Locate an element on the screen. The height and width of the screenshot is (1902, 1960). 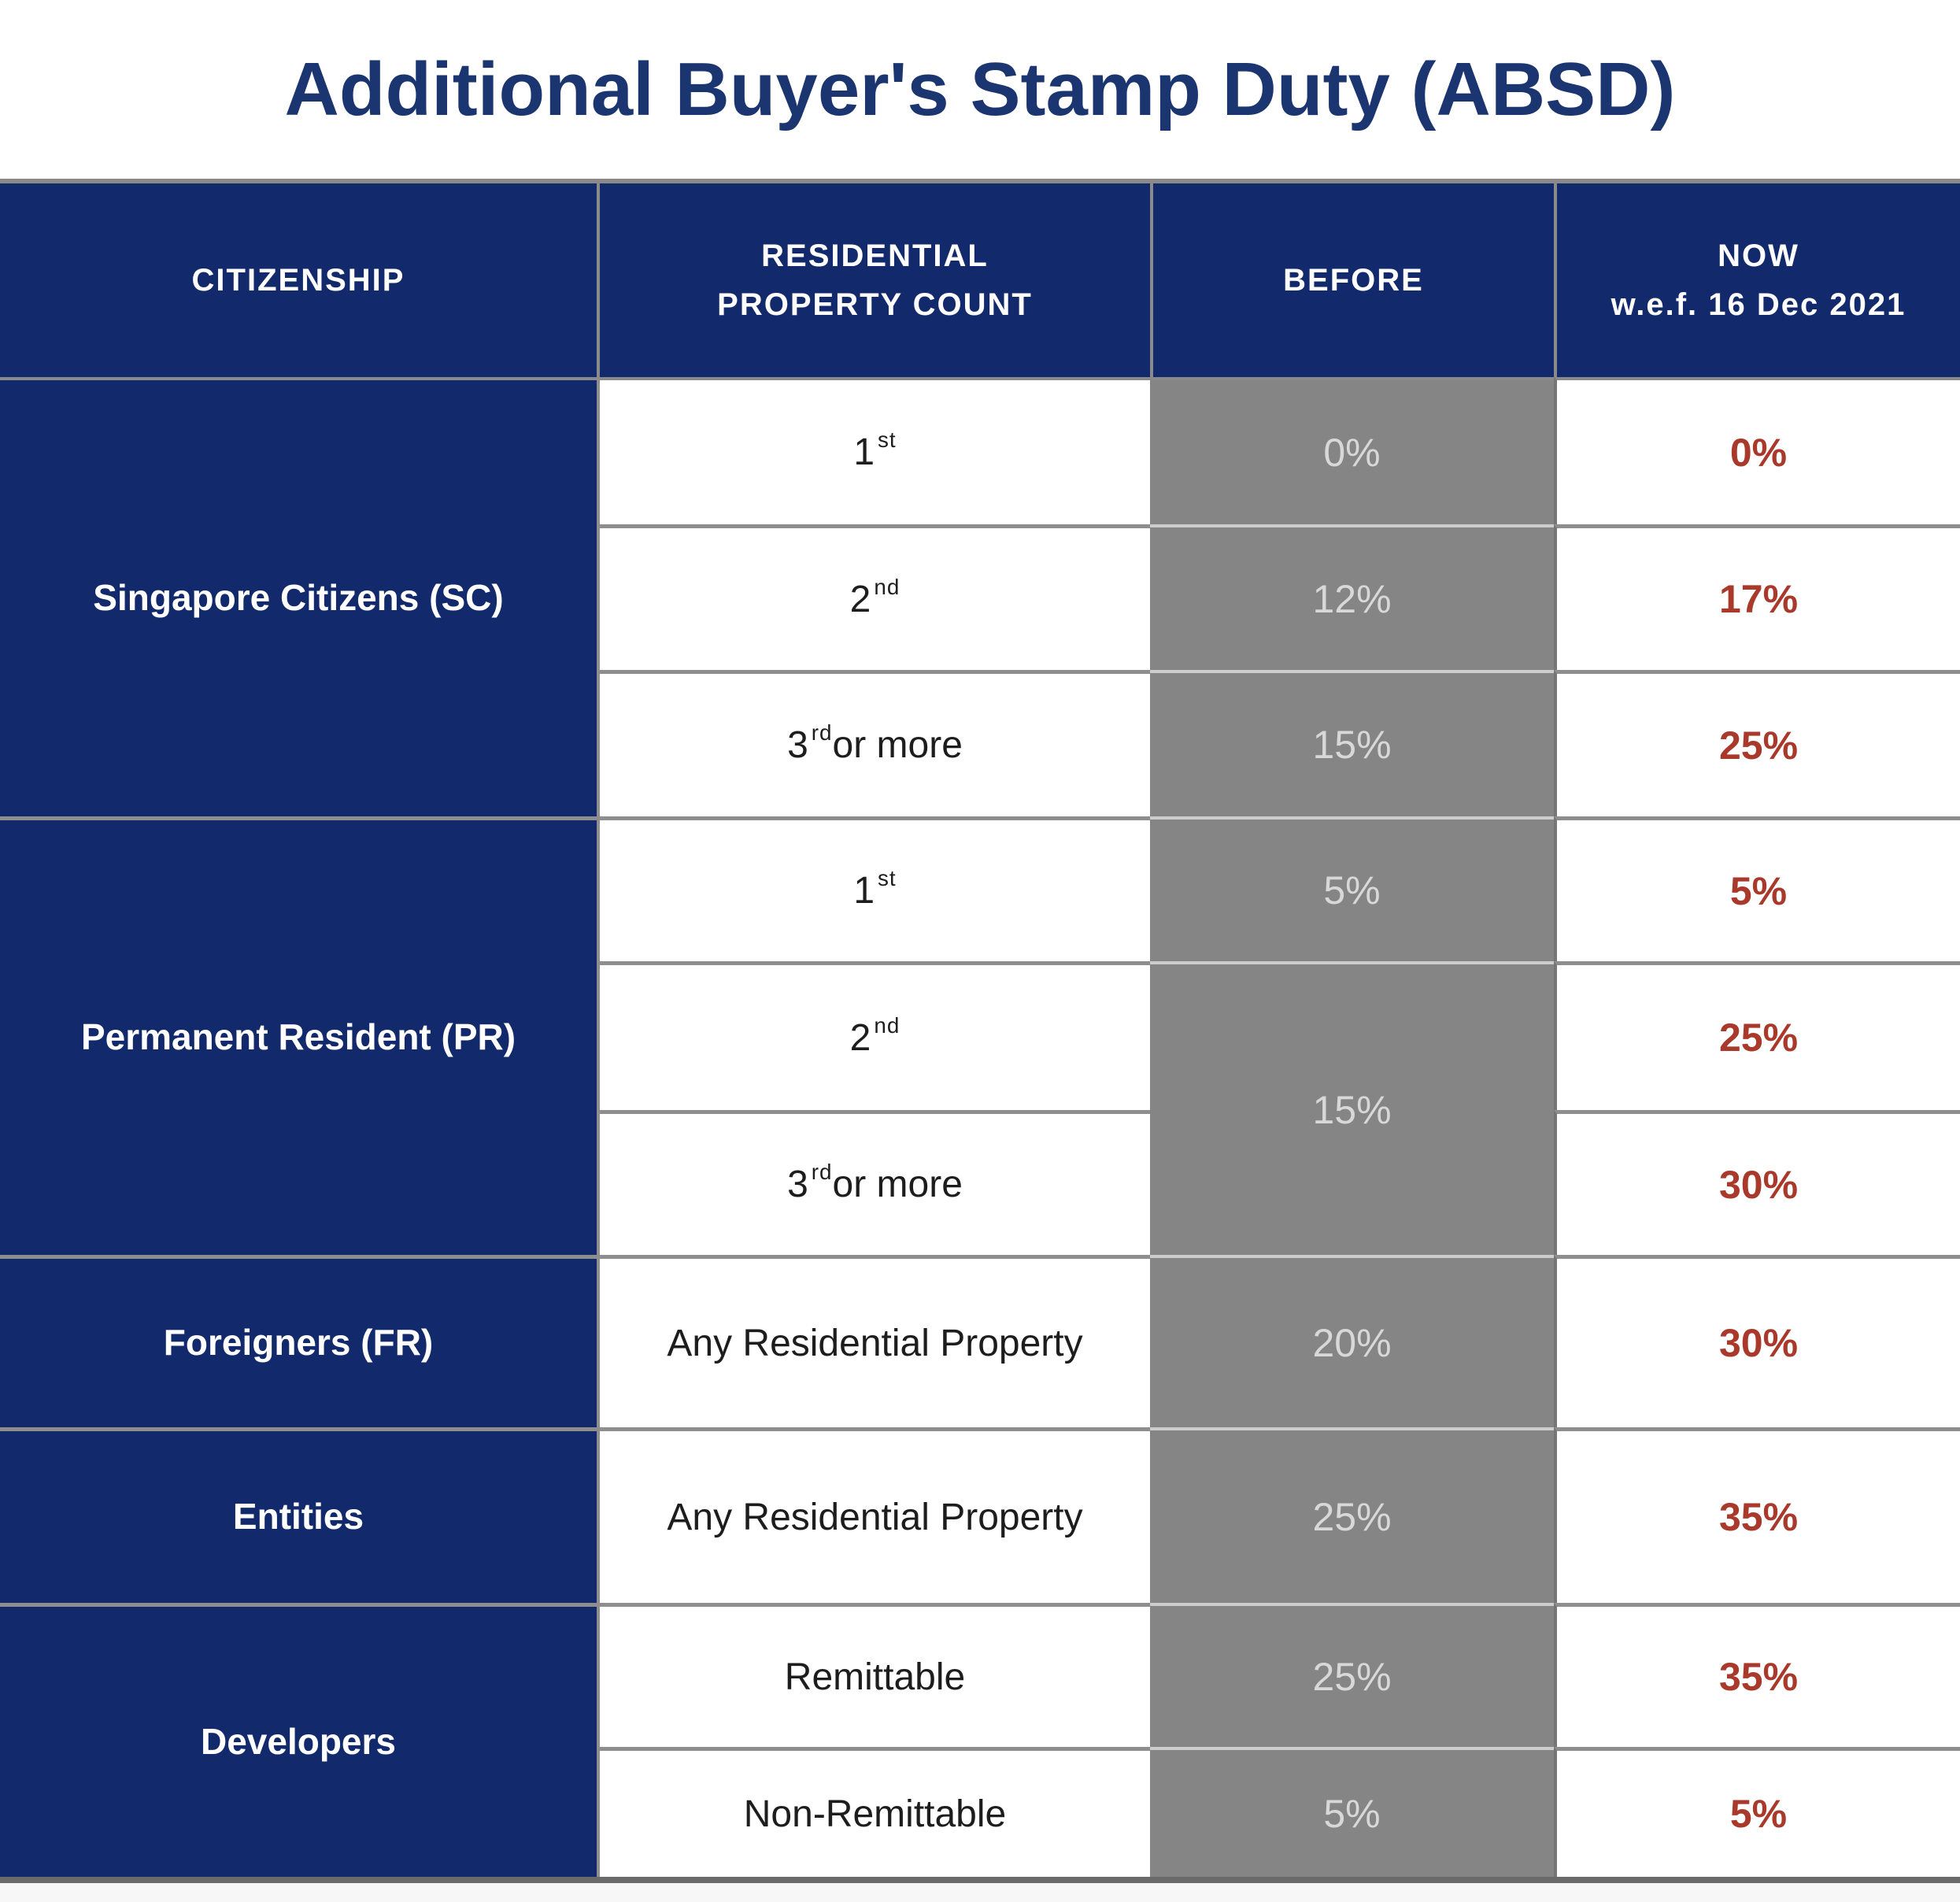
footer-strip is located at coordinates (980, 1893).